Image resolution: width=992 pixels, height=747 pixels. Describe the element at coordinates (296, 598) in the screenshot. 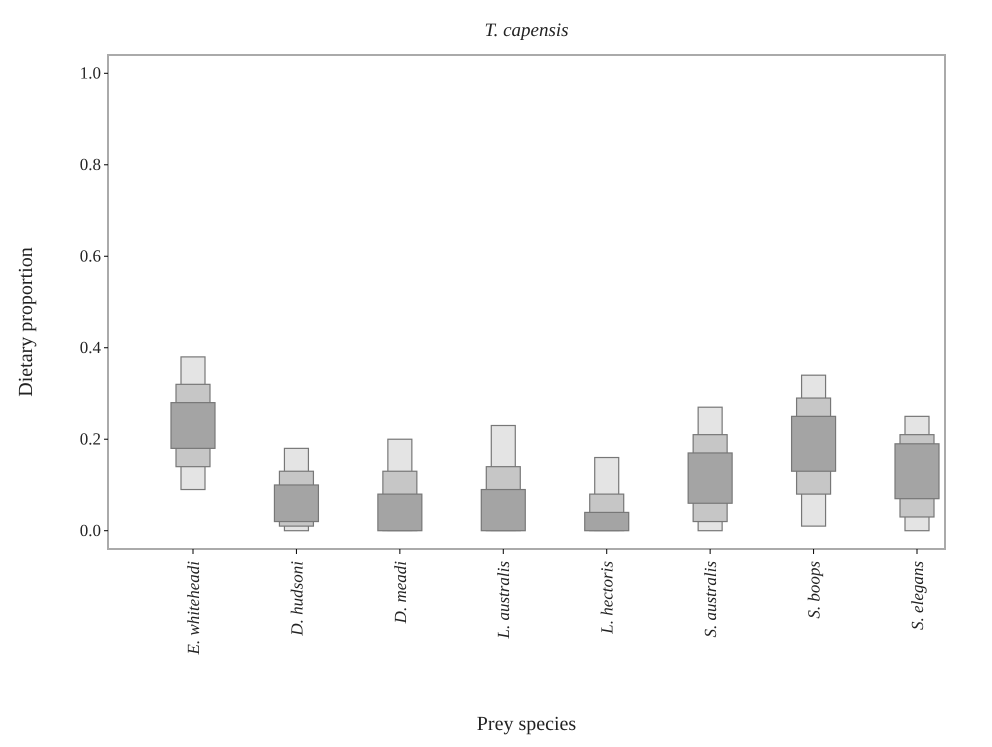

I see `x-tick-label: D. hudsoni` at that location.